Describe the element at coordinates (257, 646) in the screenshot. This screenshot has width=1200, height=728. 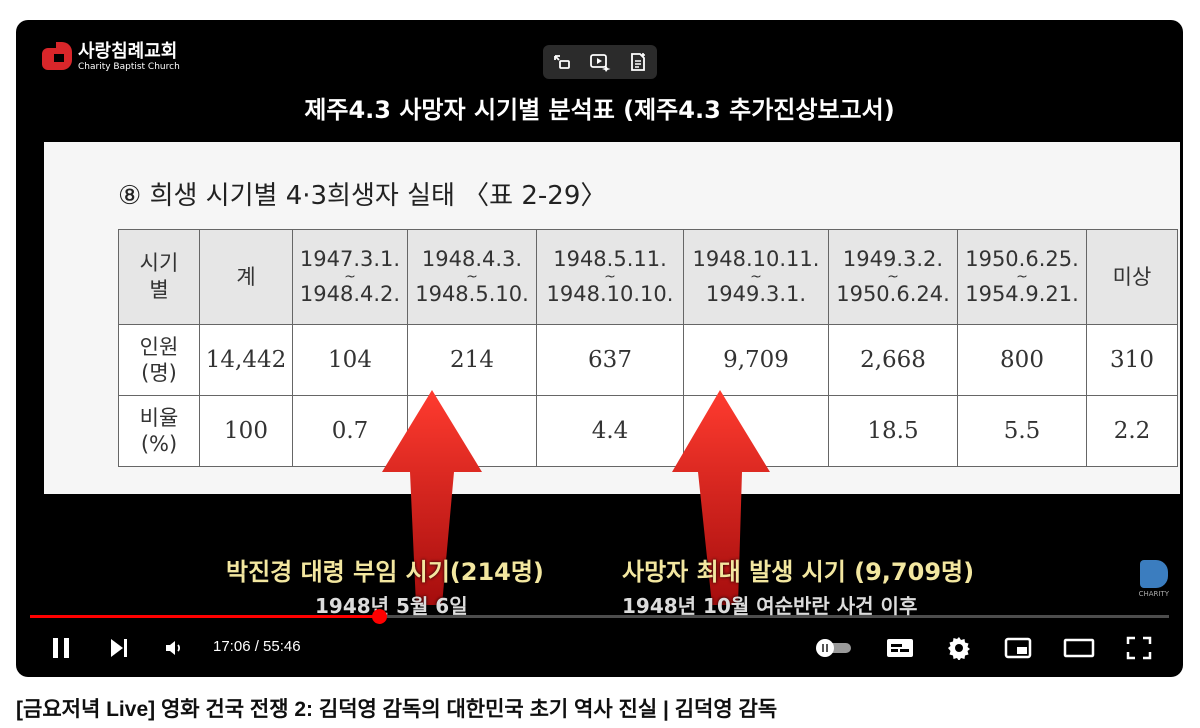
I see `time-display: 17:06 / 55:46` at that location.